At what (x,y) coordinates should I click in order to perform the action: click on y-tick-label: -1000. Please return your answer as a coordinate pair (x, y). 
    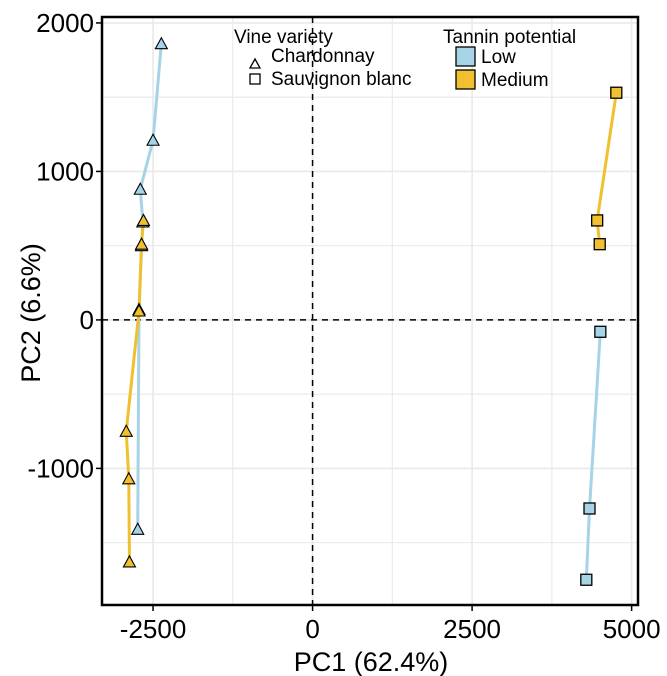
    Looking at the image, I should click on (61, 468).